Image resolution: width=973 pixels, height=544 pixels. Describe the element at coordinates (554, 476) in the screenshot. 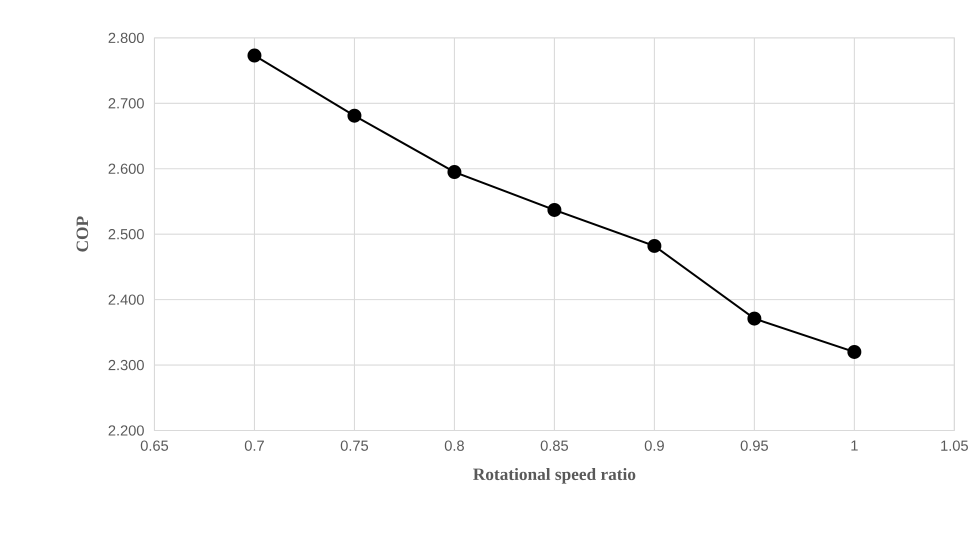

I see `x-axis-title: Rotational speed ratio` at that location.